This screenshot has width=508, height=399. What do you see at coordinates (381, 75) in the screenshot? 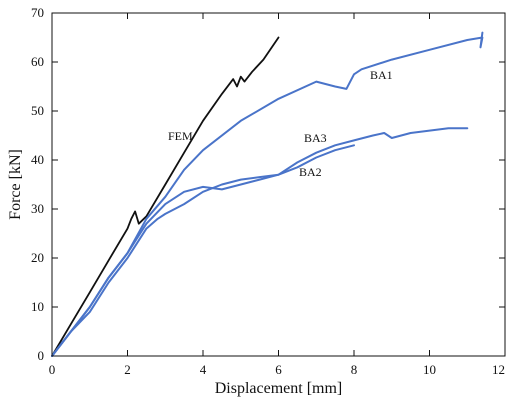
I see `series-label-ba1: BA1` at bounding box center [381, 75].